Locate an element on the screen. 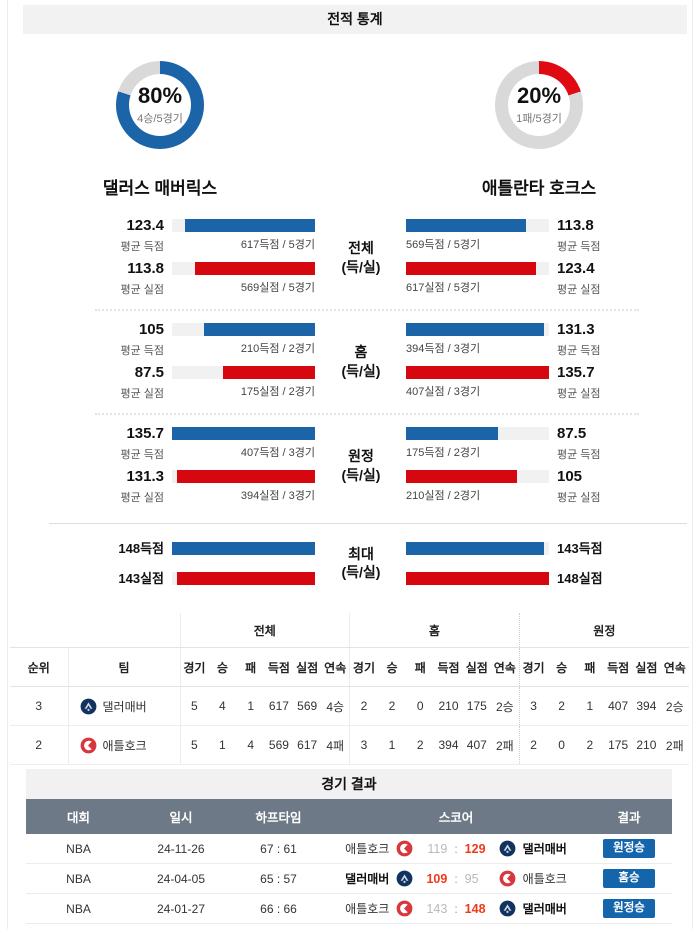  left-winrate-record: 4승/5경기 is located at coordinates (160, 118).